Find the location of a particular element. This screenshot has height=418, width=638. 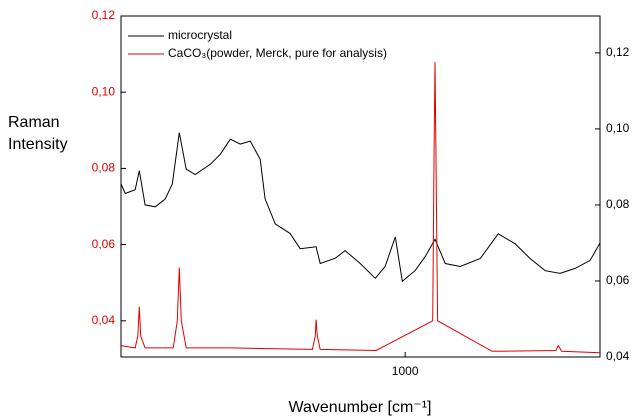

y2-tick-label: 0,06 is located at coordinates (618, 280).